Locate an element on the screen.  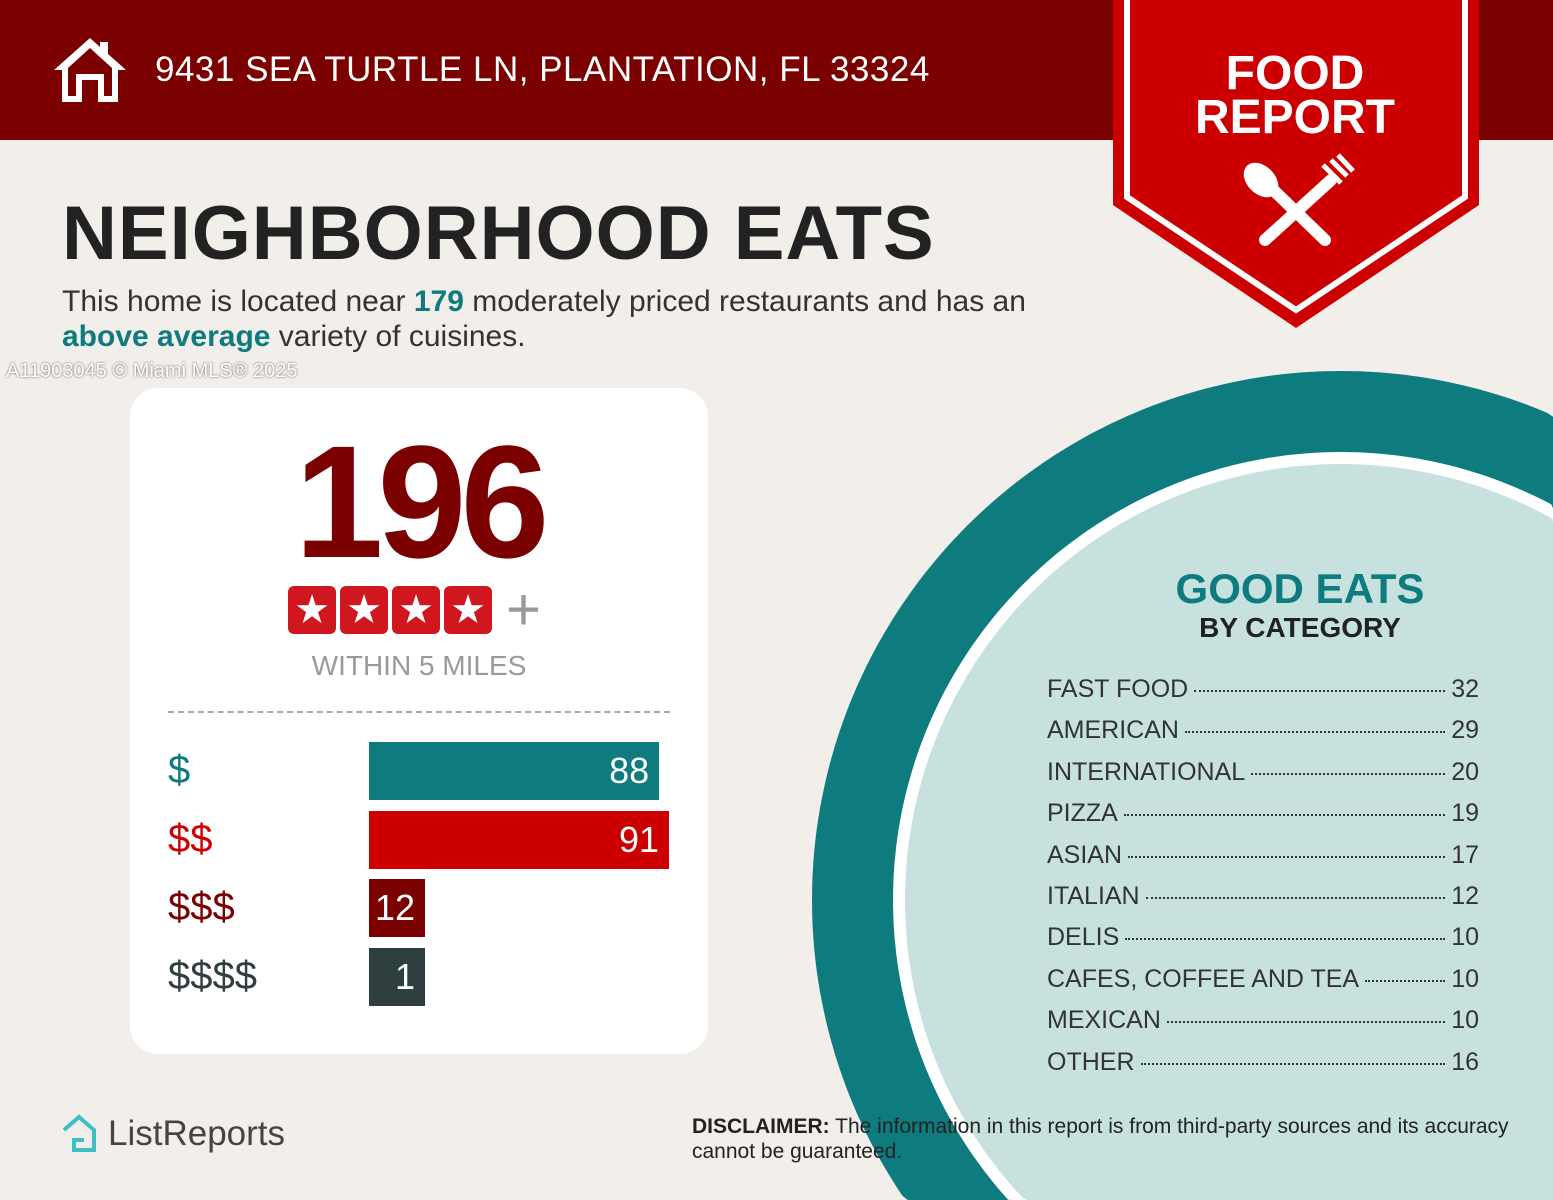
category-name: ASIAN is located at coordinates (1085, 854).